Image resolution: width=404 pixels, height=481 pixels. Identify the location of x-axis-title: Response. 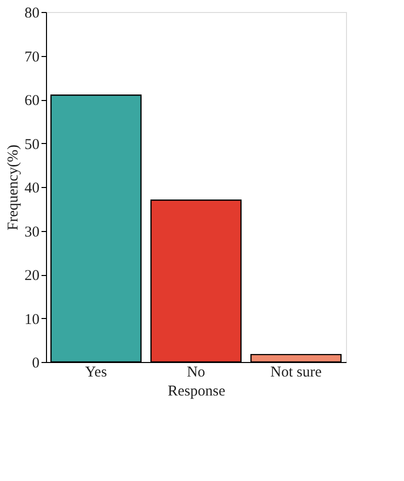
(197, 392).